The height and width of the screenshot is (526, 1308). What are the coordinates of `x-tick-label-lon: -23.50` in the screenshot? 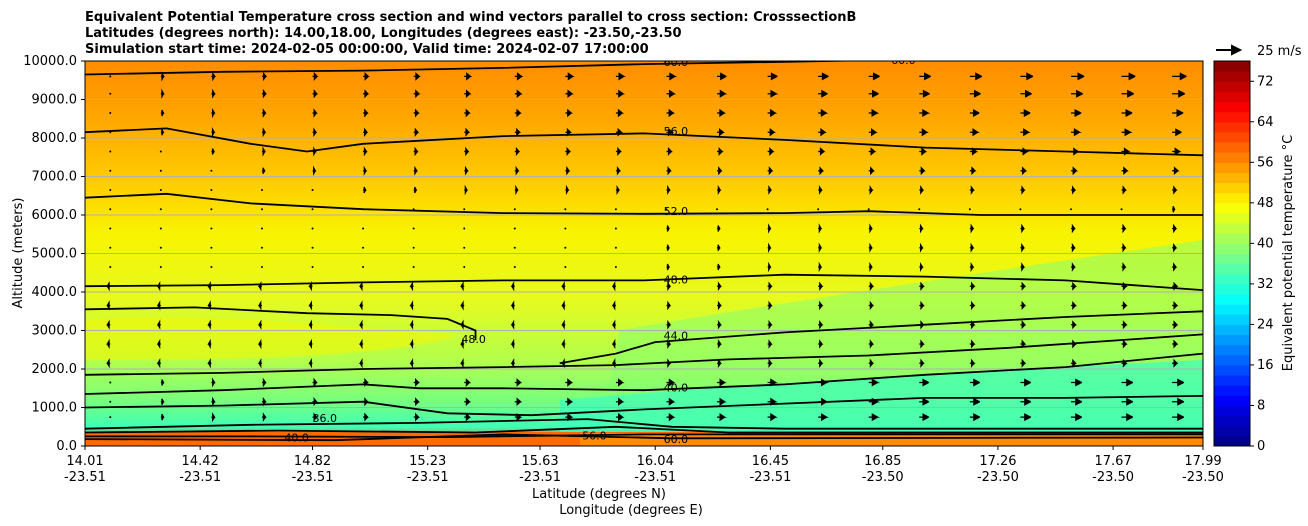 It's located at (1113, 477).